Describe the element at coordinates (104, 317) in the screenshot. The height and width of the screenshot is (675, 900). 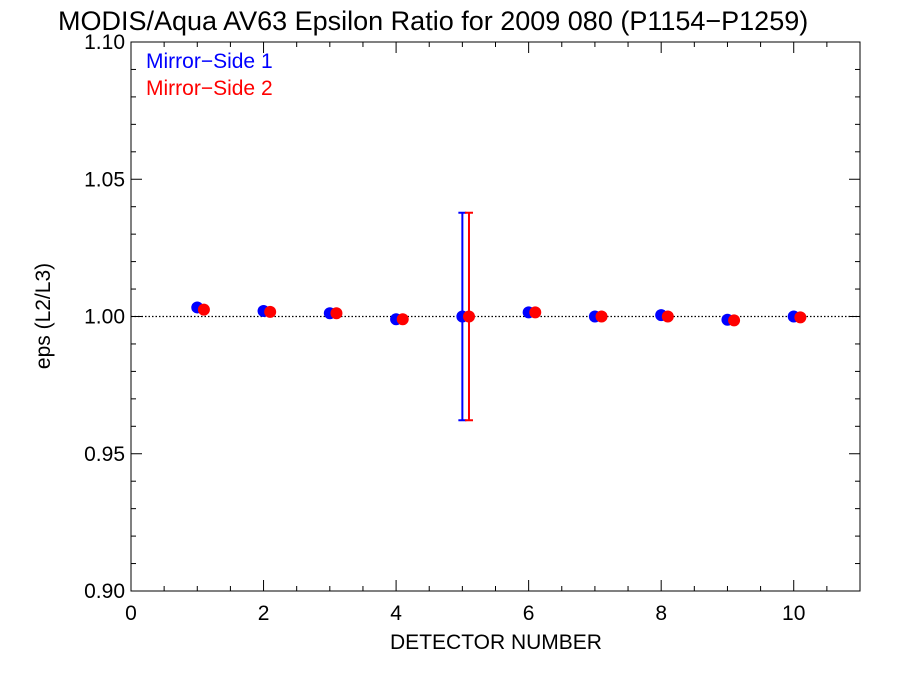
I see `y-tick-label: 1.00` at that location.